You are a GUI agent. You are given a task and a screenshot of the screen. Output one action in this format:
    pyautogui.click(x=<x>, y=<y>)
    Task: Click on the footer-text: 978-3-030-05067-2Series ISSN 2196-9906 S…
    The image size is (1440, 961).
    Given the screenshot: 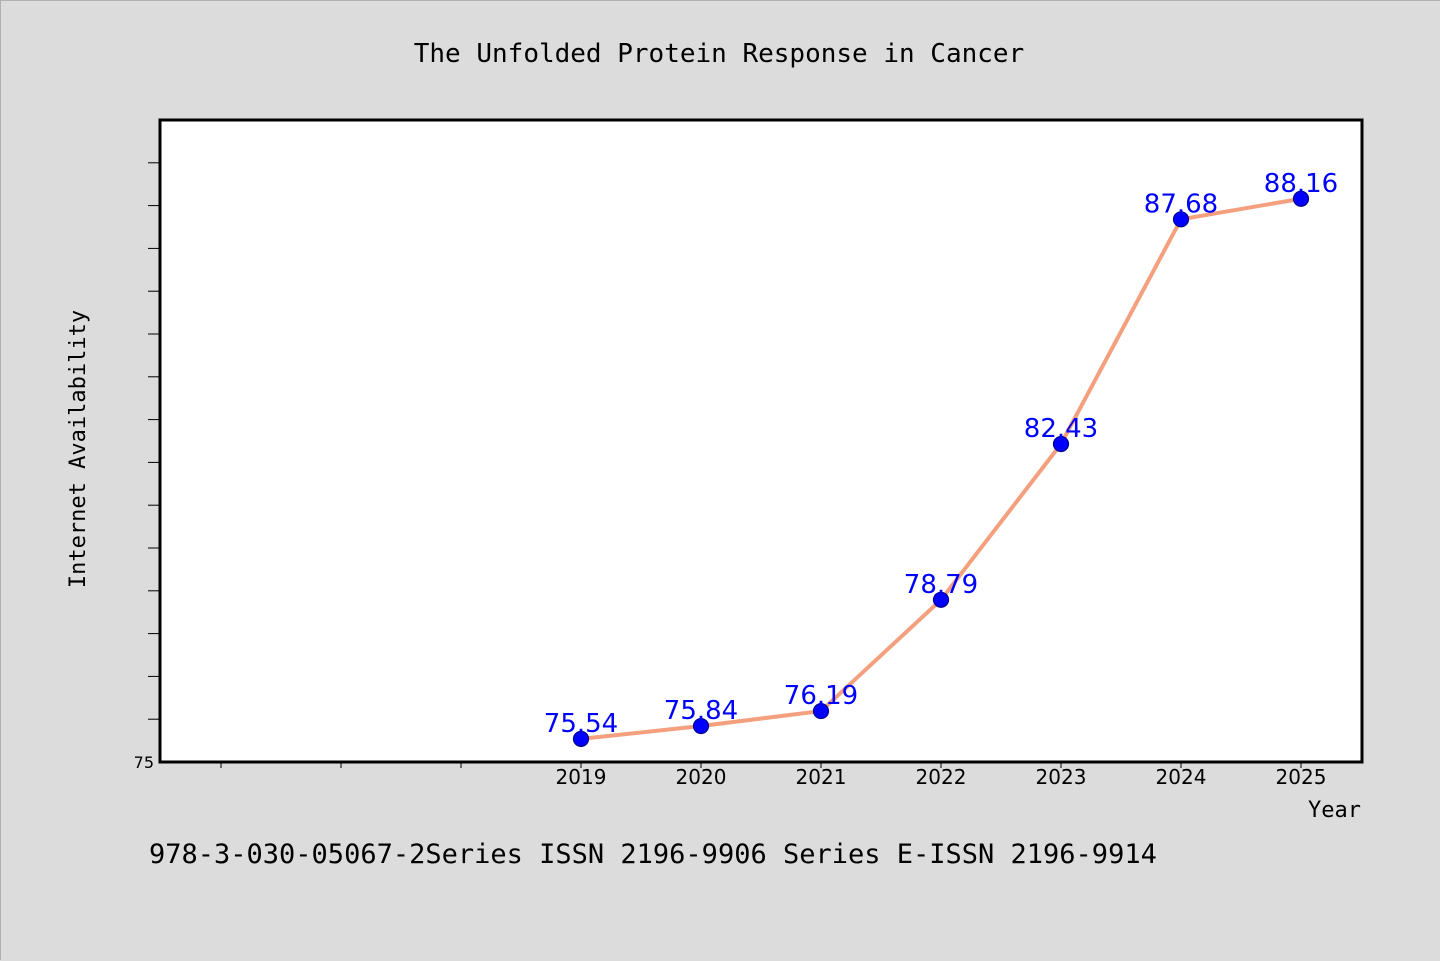 What is the action you would take?
    pyautogui.click(x=653, y=854)
    